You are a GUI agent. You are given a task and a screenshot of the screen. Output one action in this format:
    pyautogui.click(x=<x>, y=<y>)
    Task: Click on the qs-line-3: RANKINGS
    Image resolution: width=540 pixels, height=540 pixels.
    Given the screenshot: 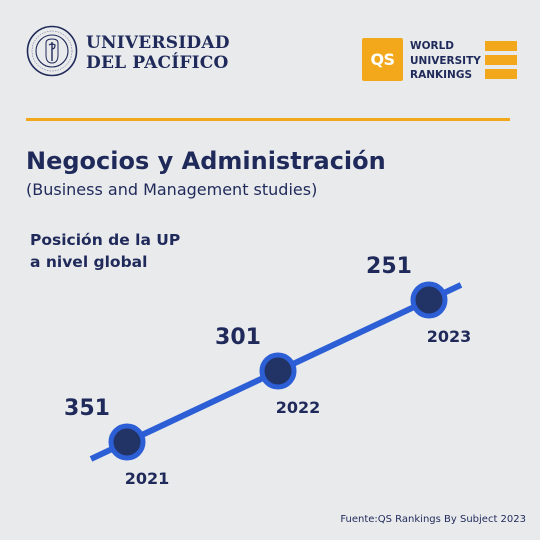 What is the action you would take?
    pyautogui.click(x=441, y=75)
    